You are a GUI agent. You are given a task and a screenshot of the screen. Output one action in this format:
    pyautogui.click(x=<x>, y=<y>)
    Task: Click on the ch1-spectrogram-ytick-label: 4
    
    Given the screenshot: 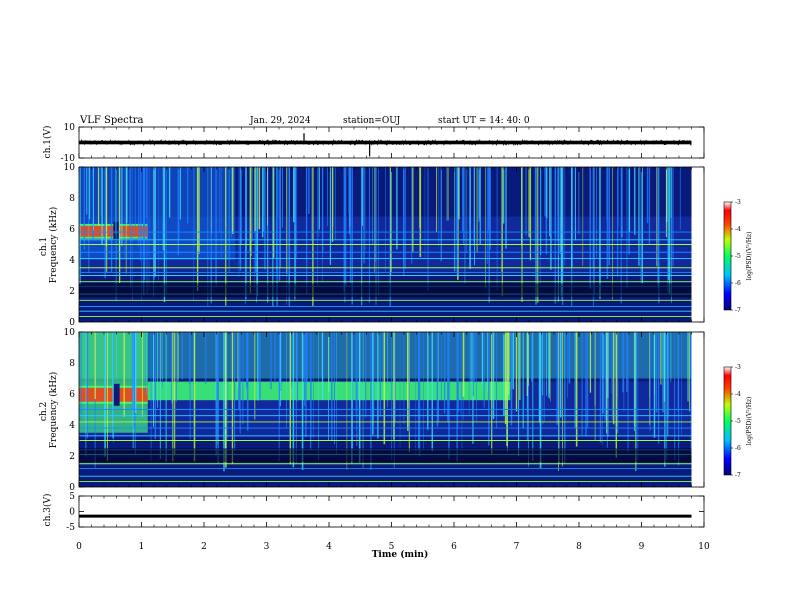 What is the action you would take?
    pyautogui.click(x=72, y=261)
    